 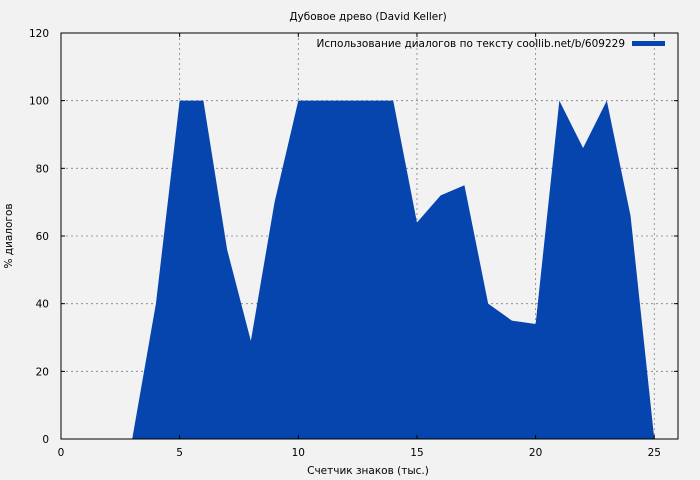 I want to click on x-axis-label: Счетчик знаков (тыс.), so click(x=368, y=471).